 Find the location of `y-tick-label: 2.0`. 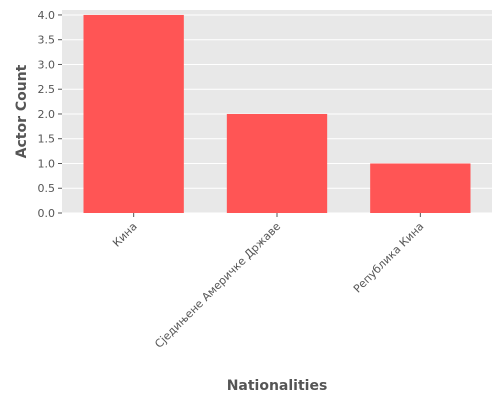

y-tick-label: 2.0 is located at coordinates (47, 114).